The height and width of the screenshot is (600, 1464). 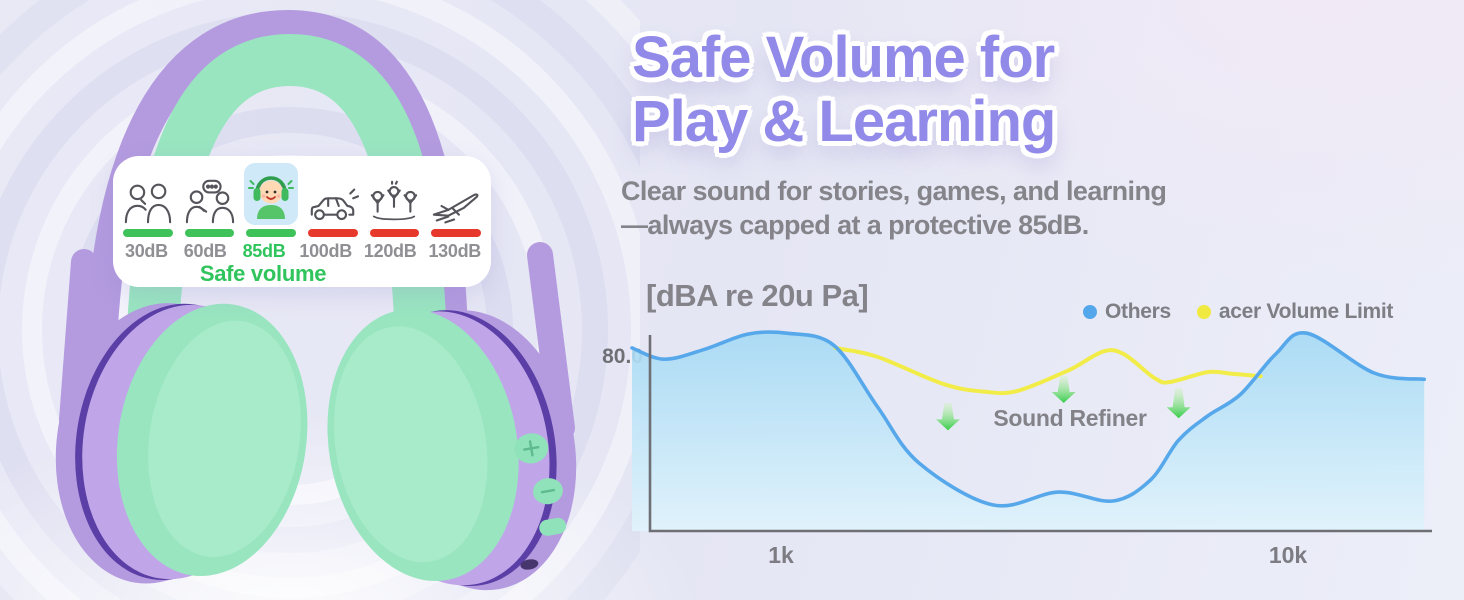 What do you see at coordinates (1306, 311) in the screenshot?
I see `legend-label: acer Volume Limit` at bounding box center [1306, 311].